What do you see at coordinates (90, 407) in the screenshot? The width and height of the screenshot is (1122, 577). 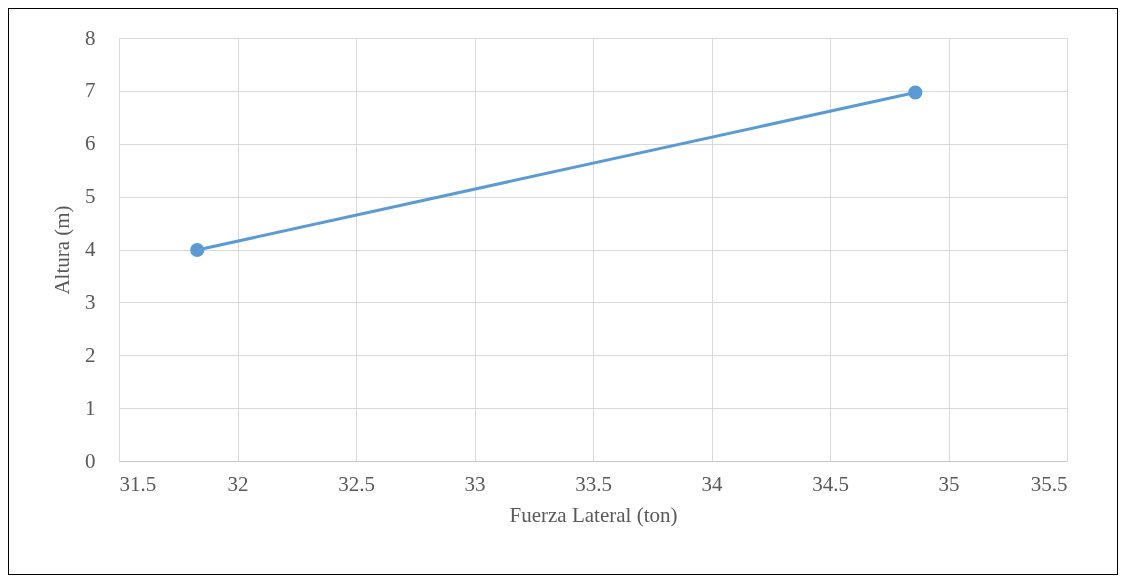 I see `y-tick-label: 1` at bounding box center [90, 407].